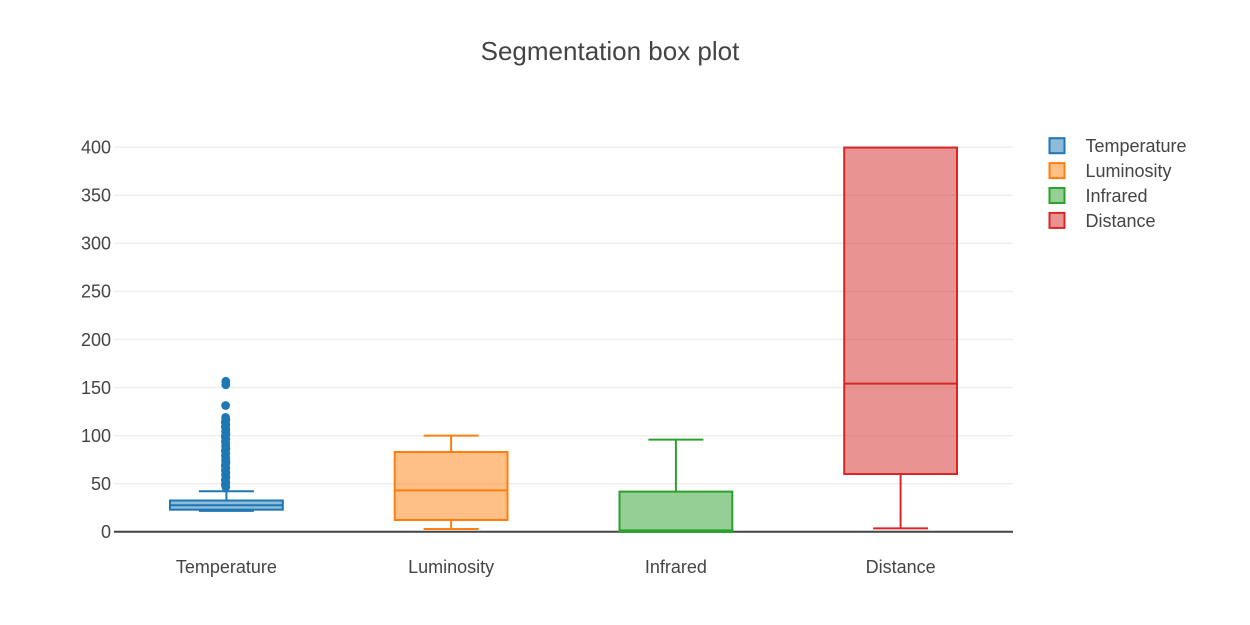 Image resolution: width=1250 pixels, height=625 pixels. I want to click on svg-text: 400, so click(96, 147).